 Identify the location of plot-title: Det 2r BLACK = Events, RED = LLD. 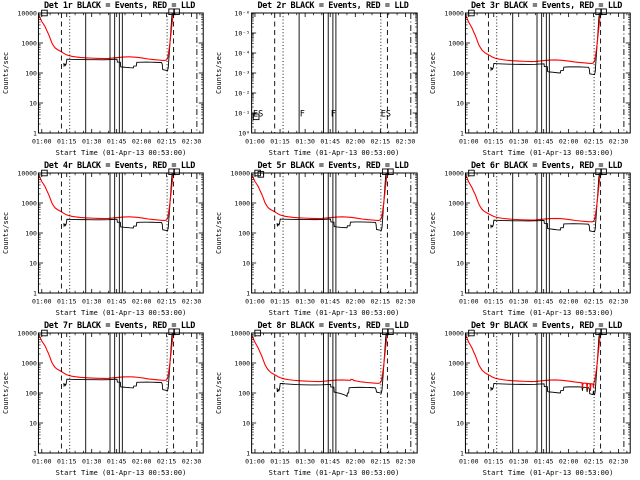
(333, 6).